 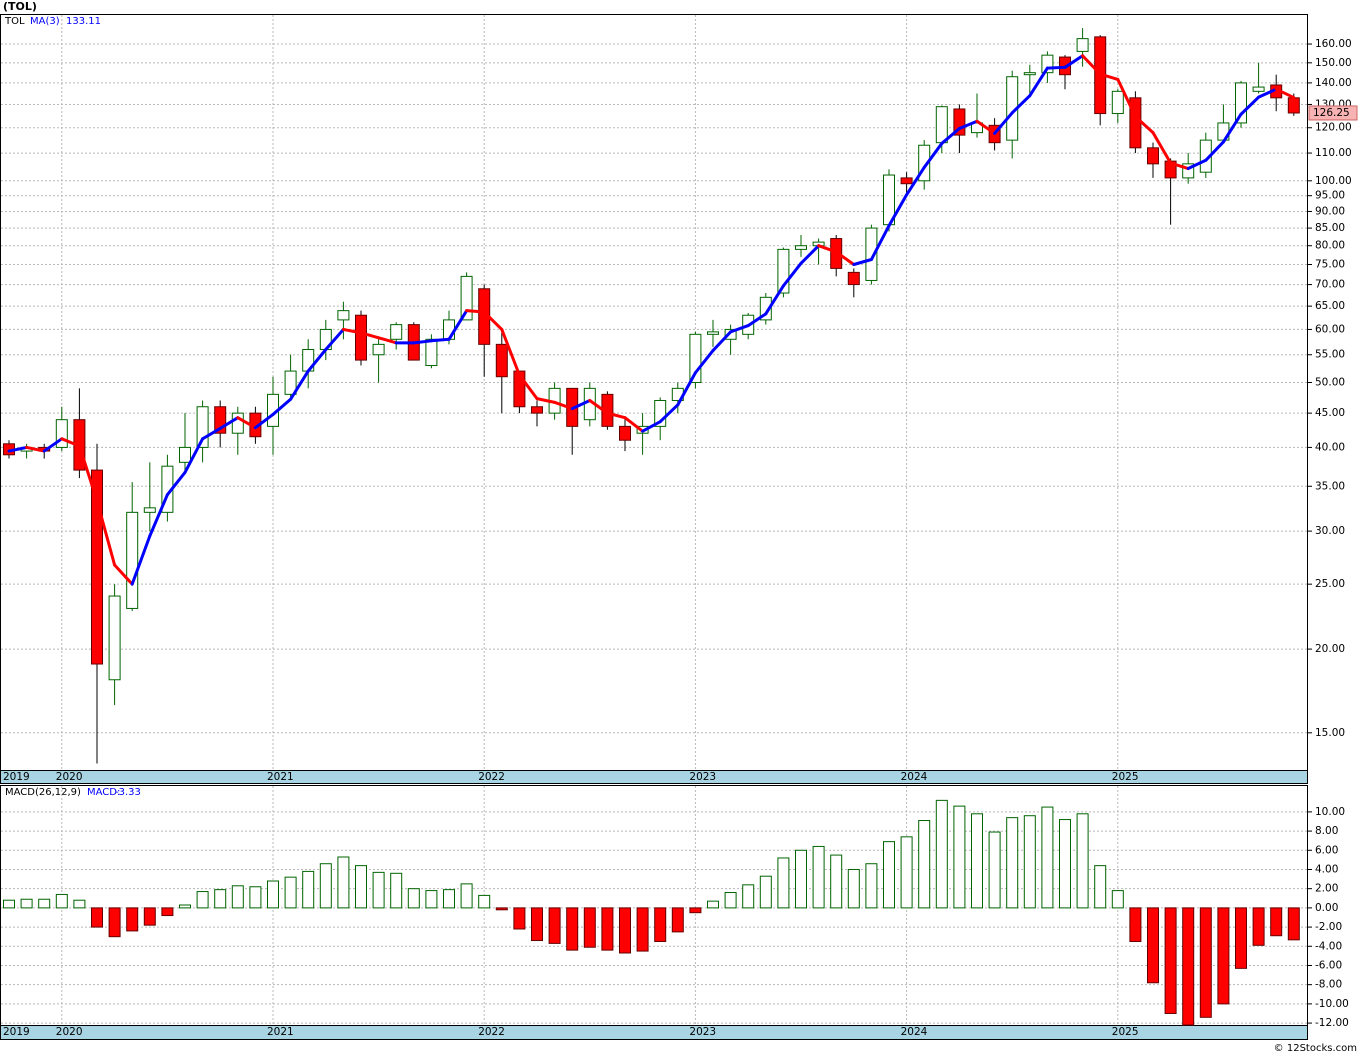 What do you see at coordinates (14, 21) in the screenshot?
I see `legend-symbol: TOL` at bounding box center [14, 21].